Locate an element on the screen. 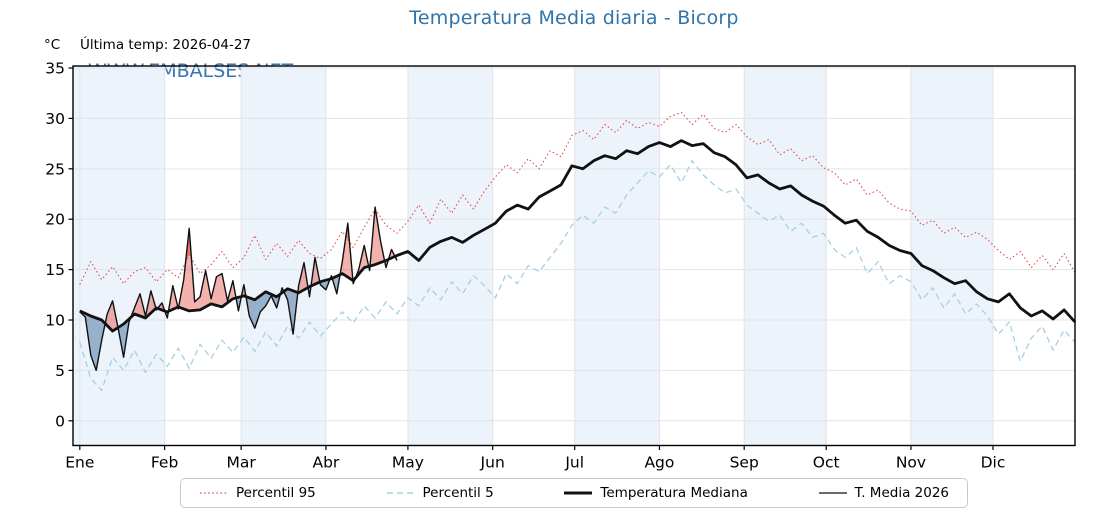  y-tick-label: 5 is located at coordinates (60, 371).